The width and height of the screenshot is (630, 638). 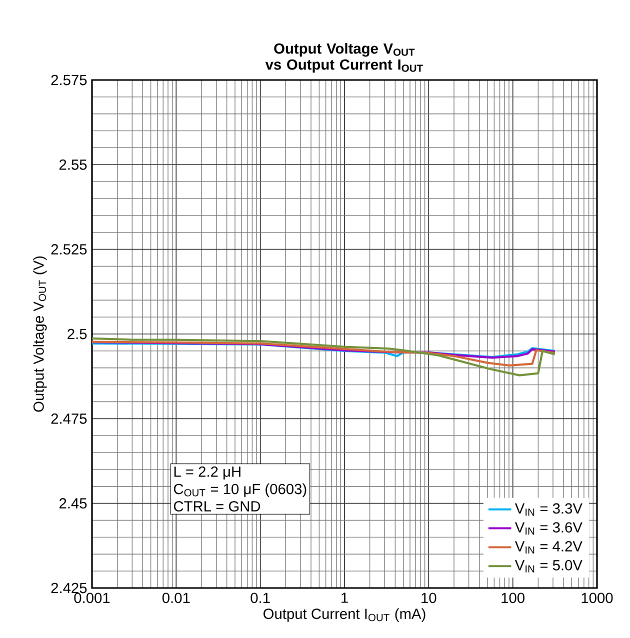 What do you see at coordinates (92, 598) in the screenshot?
I see `x-tick-label: 0.001` at bounding box center [92, 598].